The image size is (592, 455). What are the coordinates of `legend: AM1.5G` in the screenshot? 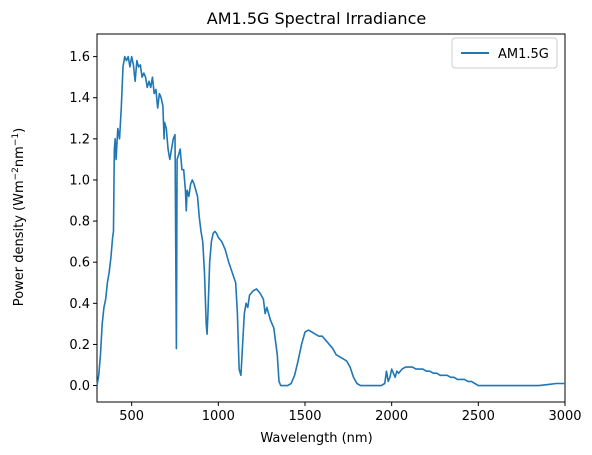 It's located at (504, 53).